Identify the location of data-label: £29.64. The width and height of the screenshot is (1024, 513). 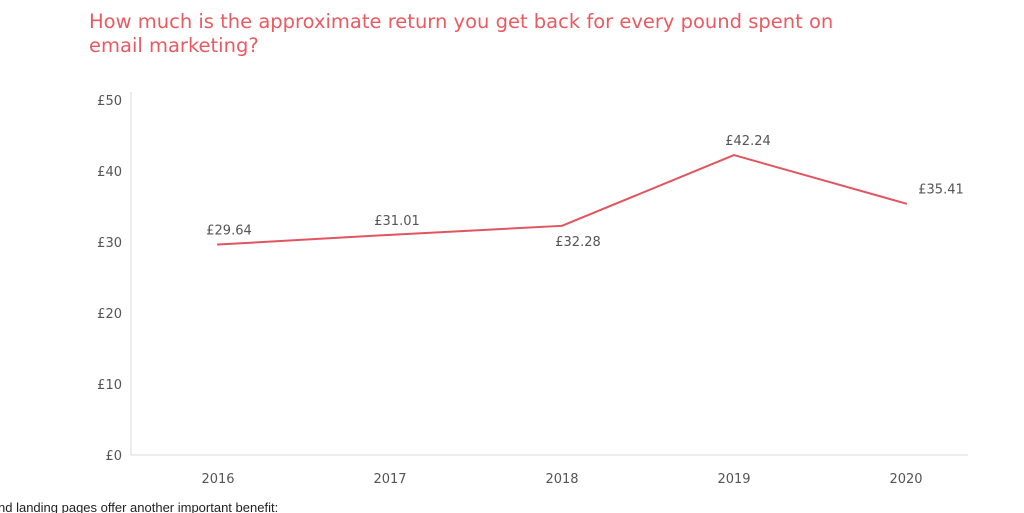
(229, 231).